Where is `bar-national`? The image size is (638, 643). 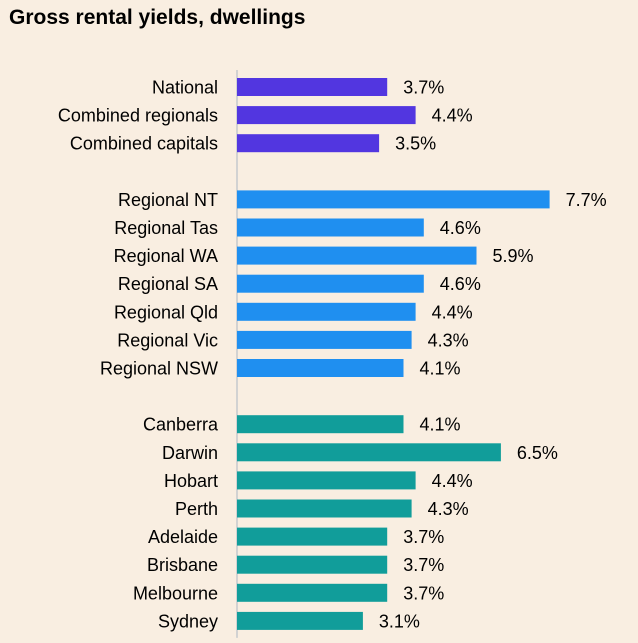 bar-national is located at coordinates (312, 87).